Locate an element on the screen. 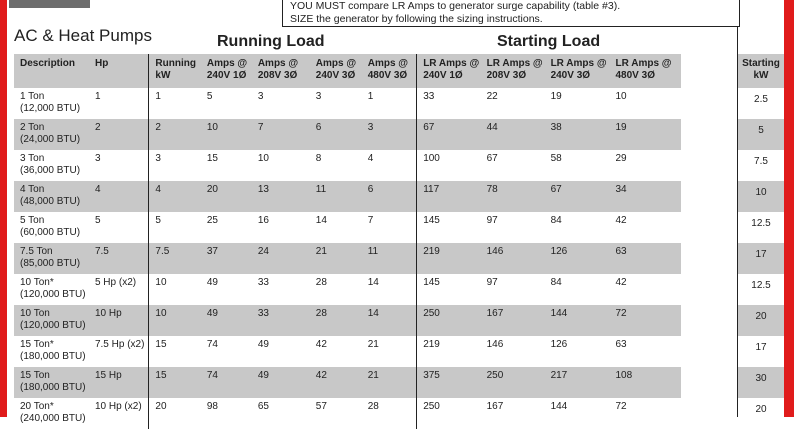 The height and width of the screenshot is (429, 794). cell-value: 250 is located at coordinates (448, 320).